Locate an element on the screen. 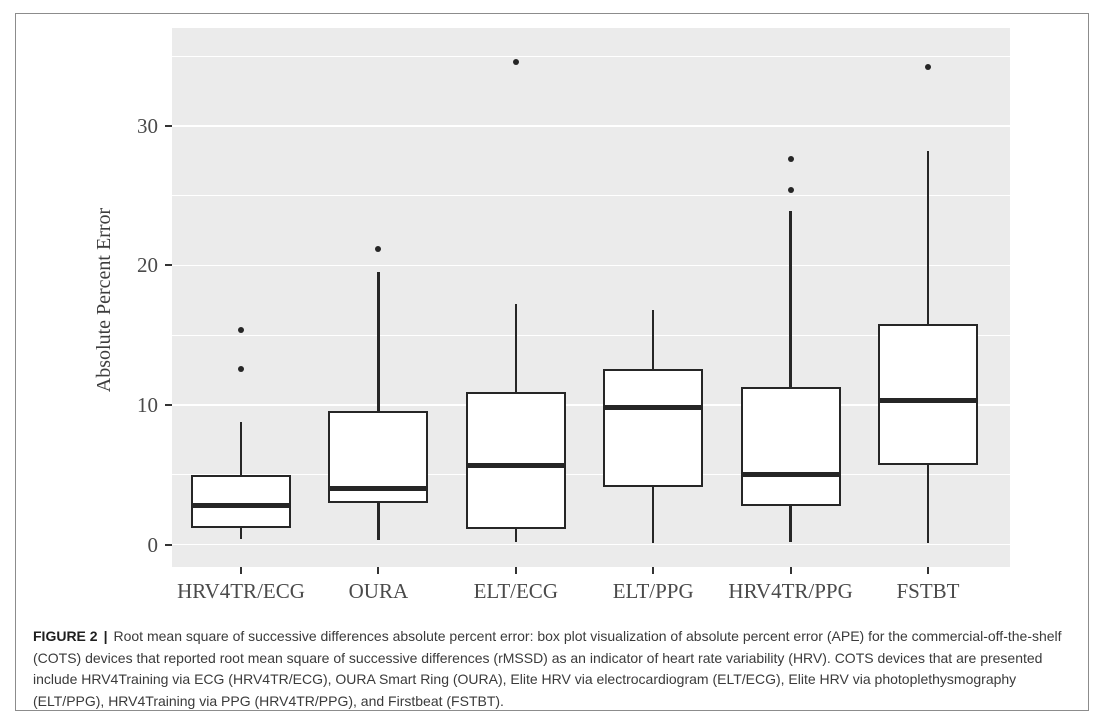 Image resolution: width=1106 pixels, height=723 pixels. median-line-hrv4tr-ppg is located at coordinates (790, 475).